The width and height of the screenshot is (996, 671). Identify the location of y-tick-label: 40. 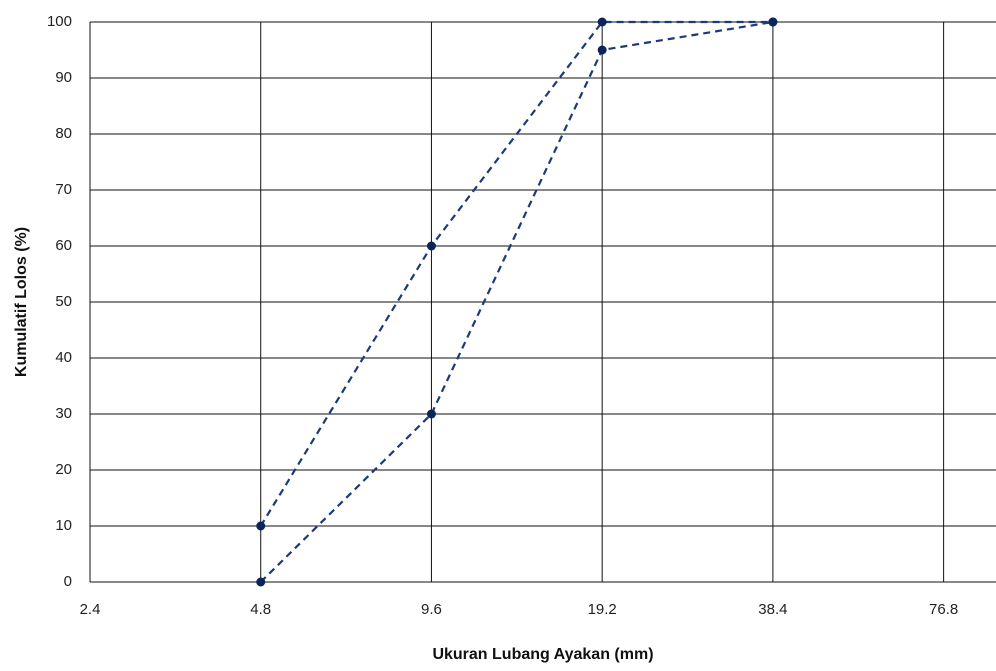
(63, 357).